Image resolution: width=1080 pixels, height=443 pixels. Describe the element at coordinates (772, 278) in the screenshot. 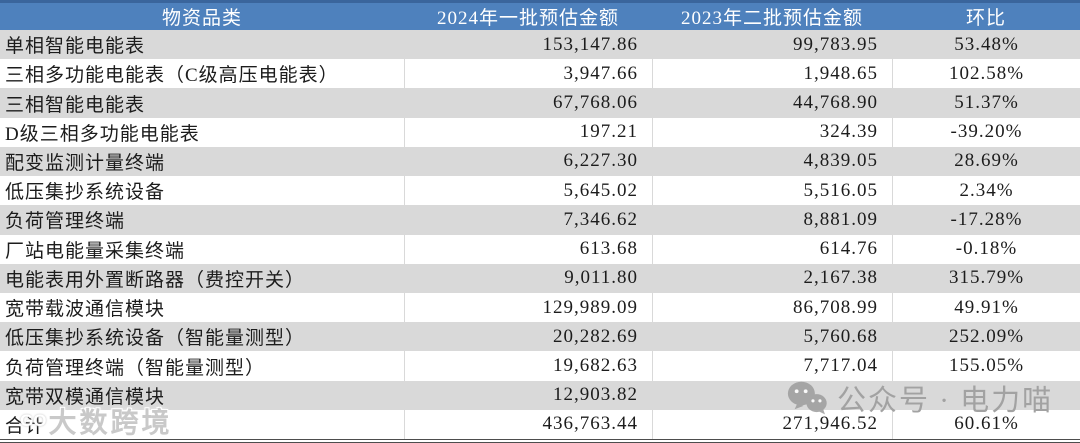

I see `cell-2023-amount: 2,167.38` at that location.